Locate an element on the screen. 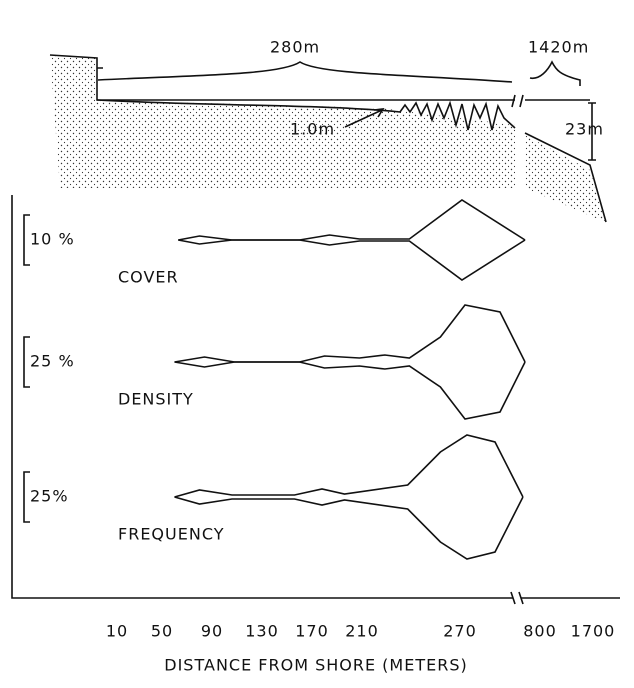  annotation: 1.0m is located at coordinates (312, 129).